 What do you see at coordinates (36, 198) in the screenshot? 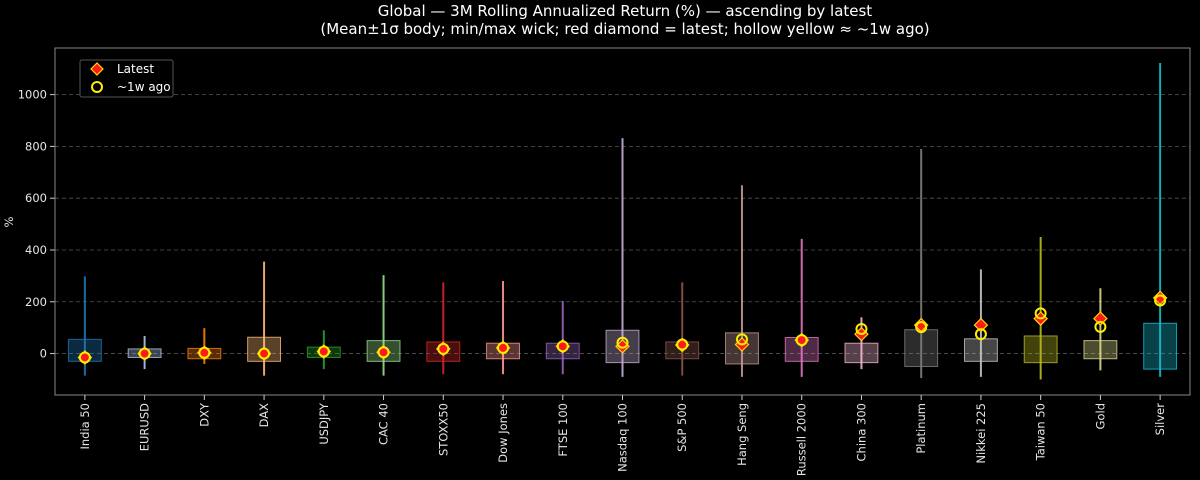
I see `y-tick-label: 600` at bounding box center [36, 198].